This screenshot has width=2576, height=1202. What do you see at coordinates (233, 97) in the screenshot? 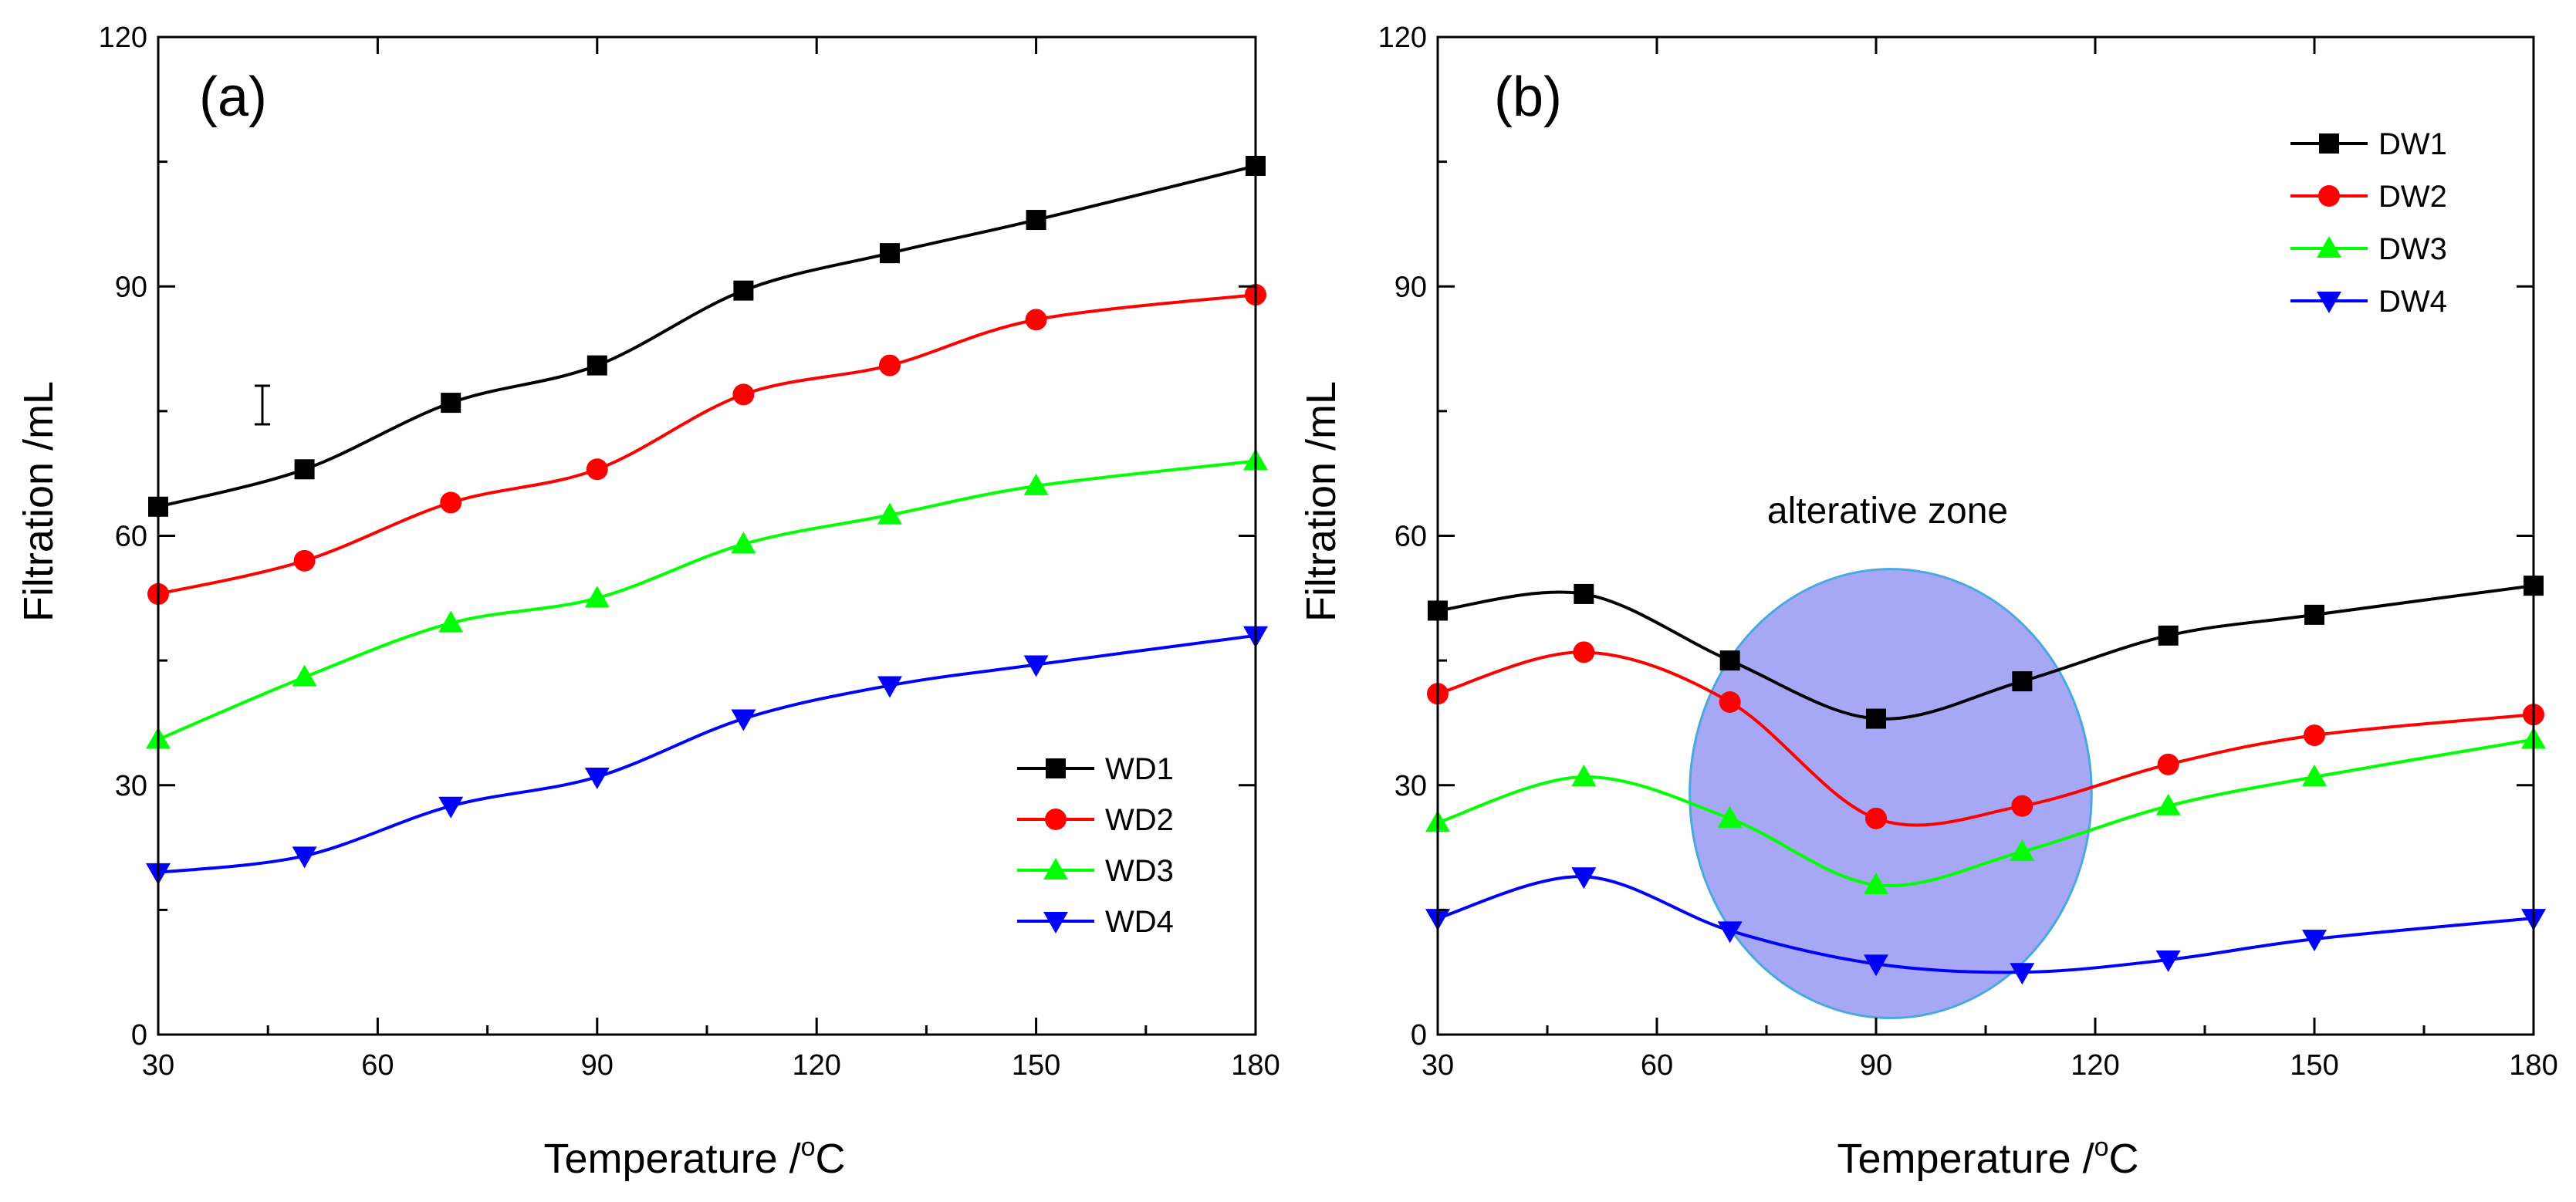
I see `panel-a-label: (a)` at bounding box center [233, 97].